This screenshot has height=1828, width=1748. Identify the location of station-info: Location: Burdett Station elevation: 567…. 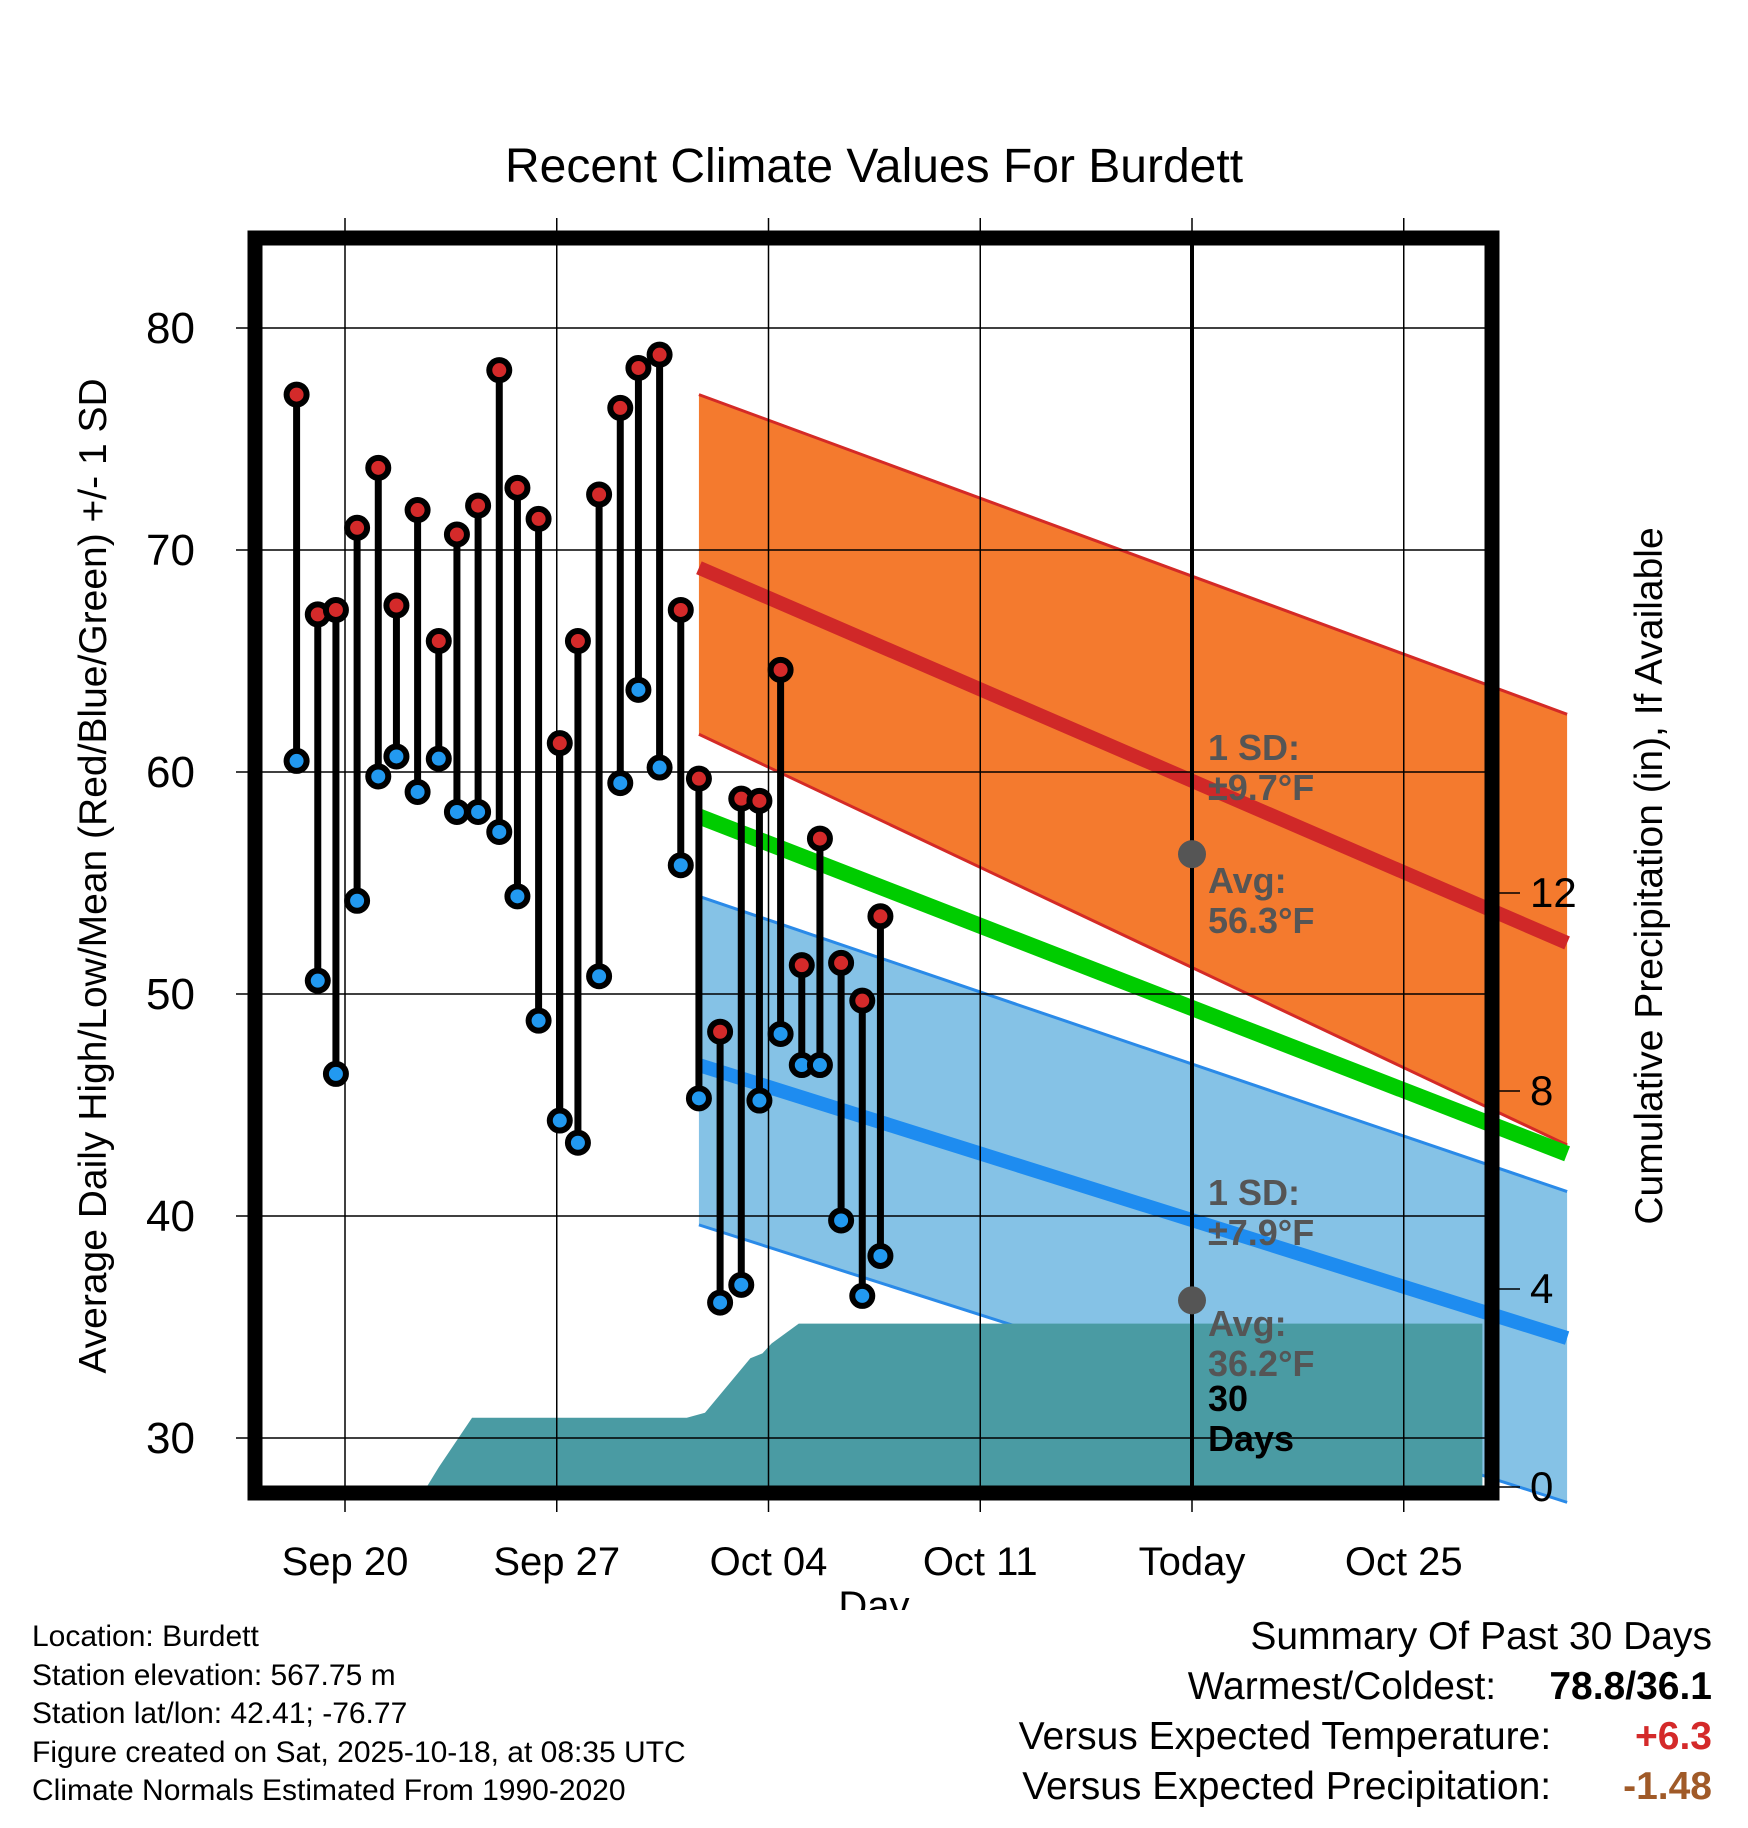
(359, 1714).